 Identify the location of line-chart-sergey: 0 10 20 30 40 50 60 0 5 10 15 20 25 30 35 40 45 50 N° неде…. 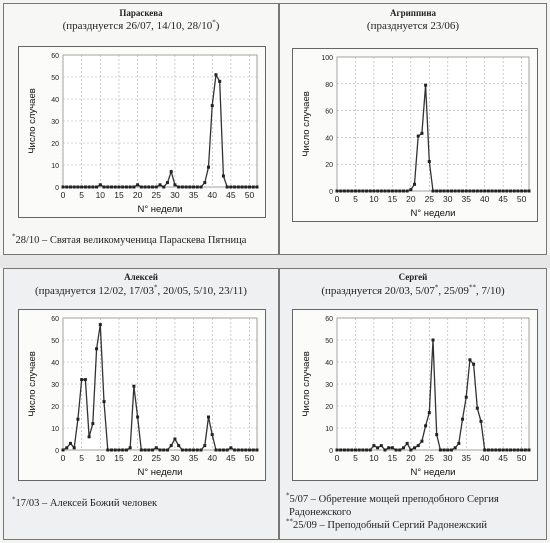
(416, 397).